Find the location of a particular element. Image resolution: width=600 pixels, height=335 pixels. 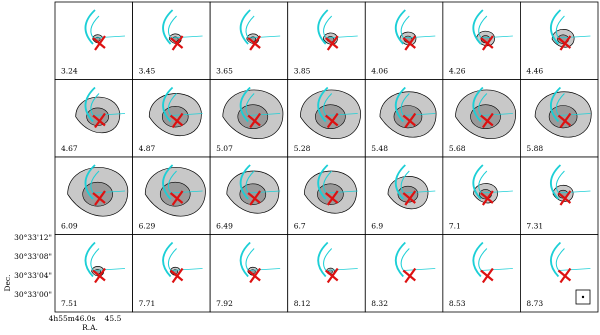

y-tick-label: 30°33'00" is located at coordinates (33, 294).